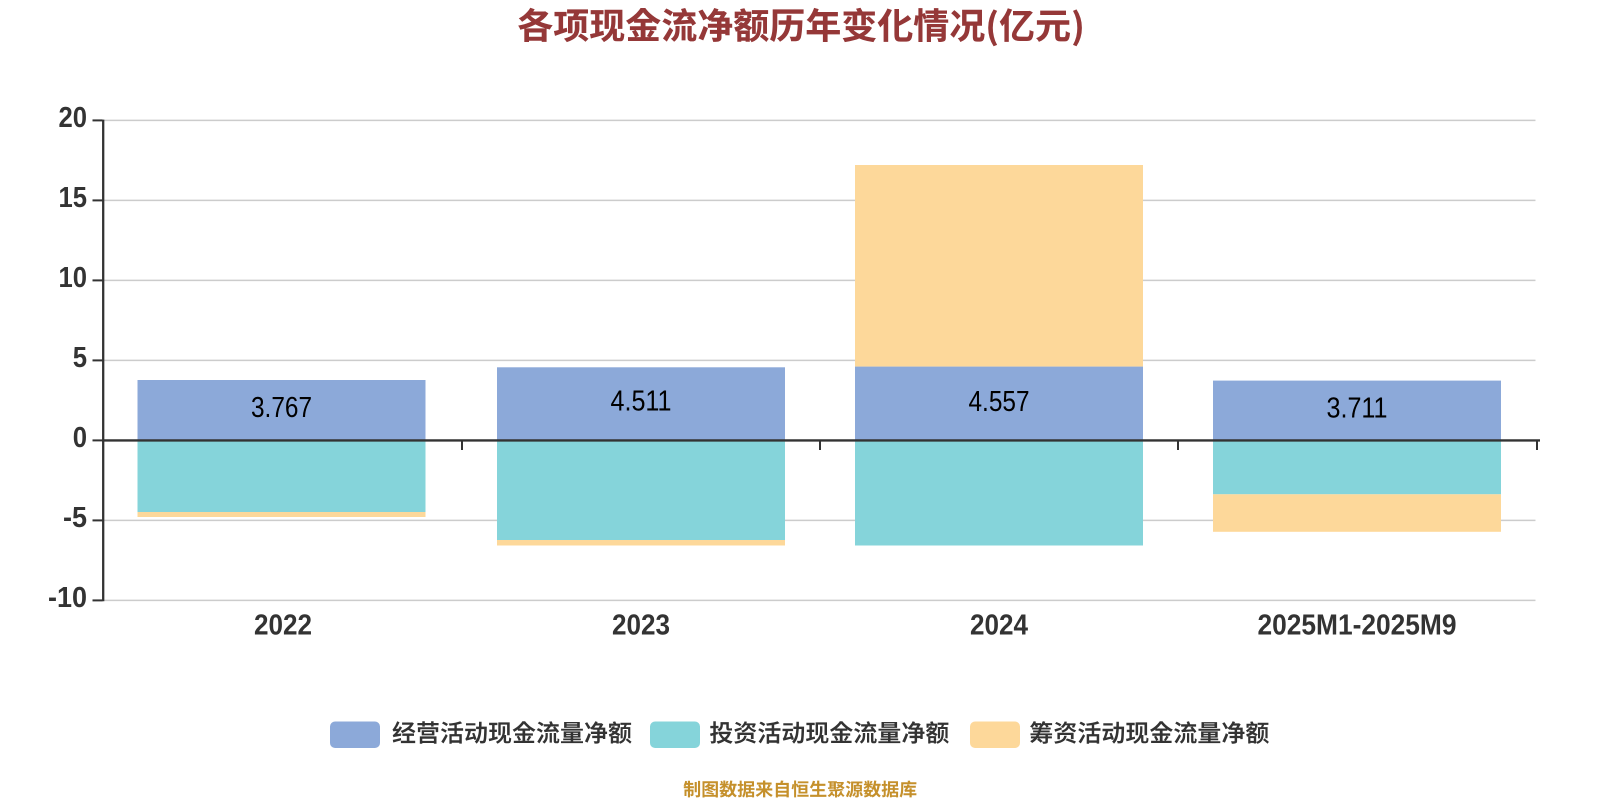 The width and height of the screenshot is (1600, 800). What do you see at coordinates (67, 598) in the screenshot?
I see `svg-text: -10` at bounding box center [67, 598].